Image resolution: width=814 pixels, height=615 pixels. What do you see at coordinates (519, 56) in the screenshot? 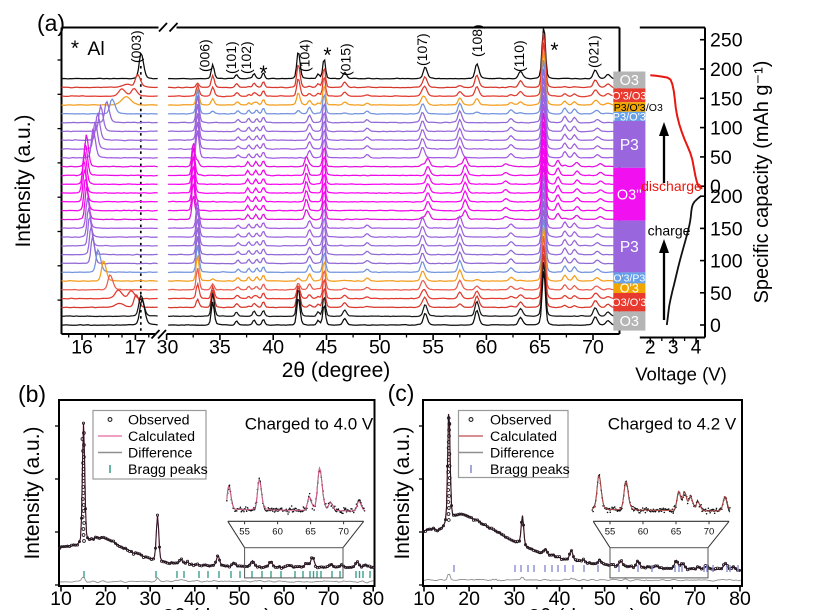
I see `svg-text: (110)` at bounding box center [519, 56].